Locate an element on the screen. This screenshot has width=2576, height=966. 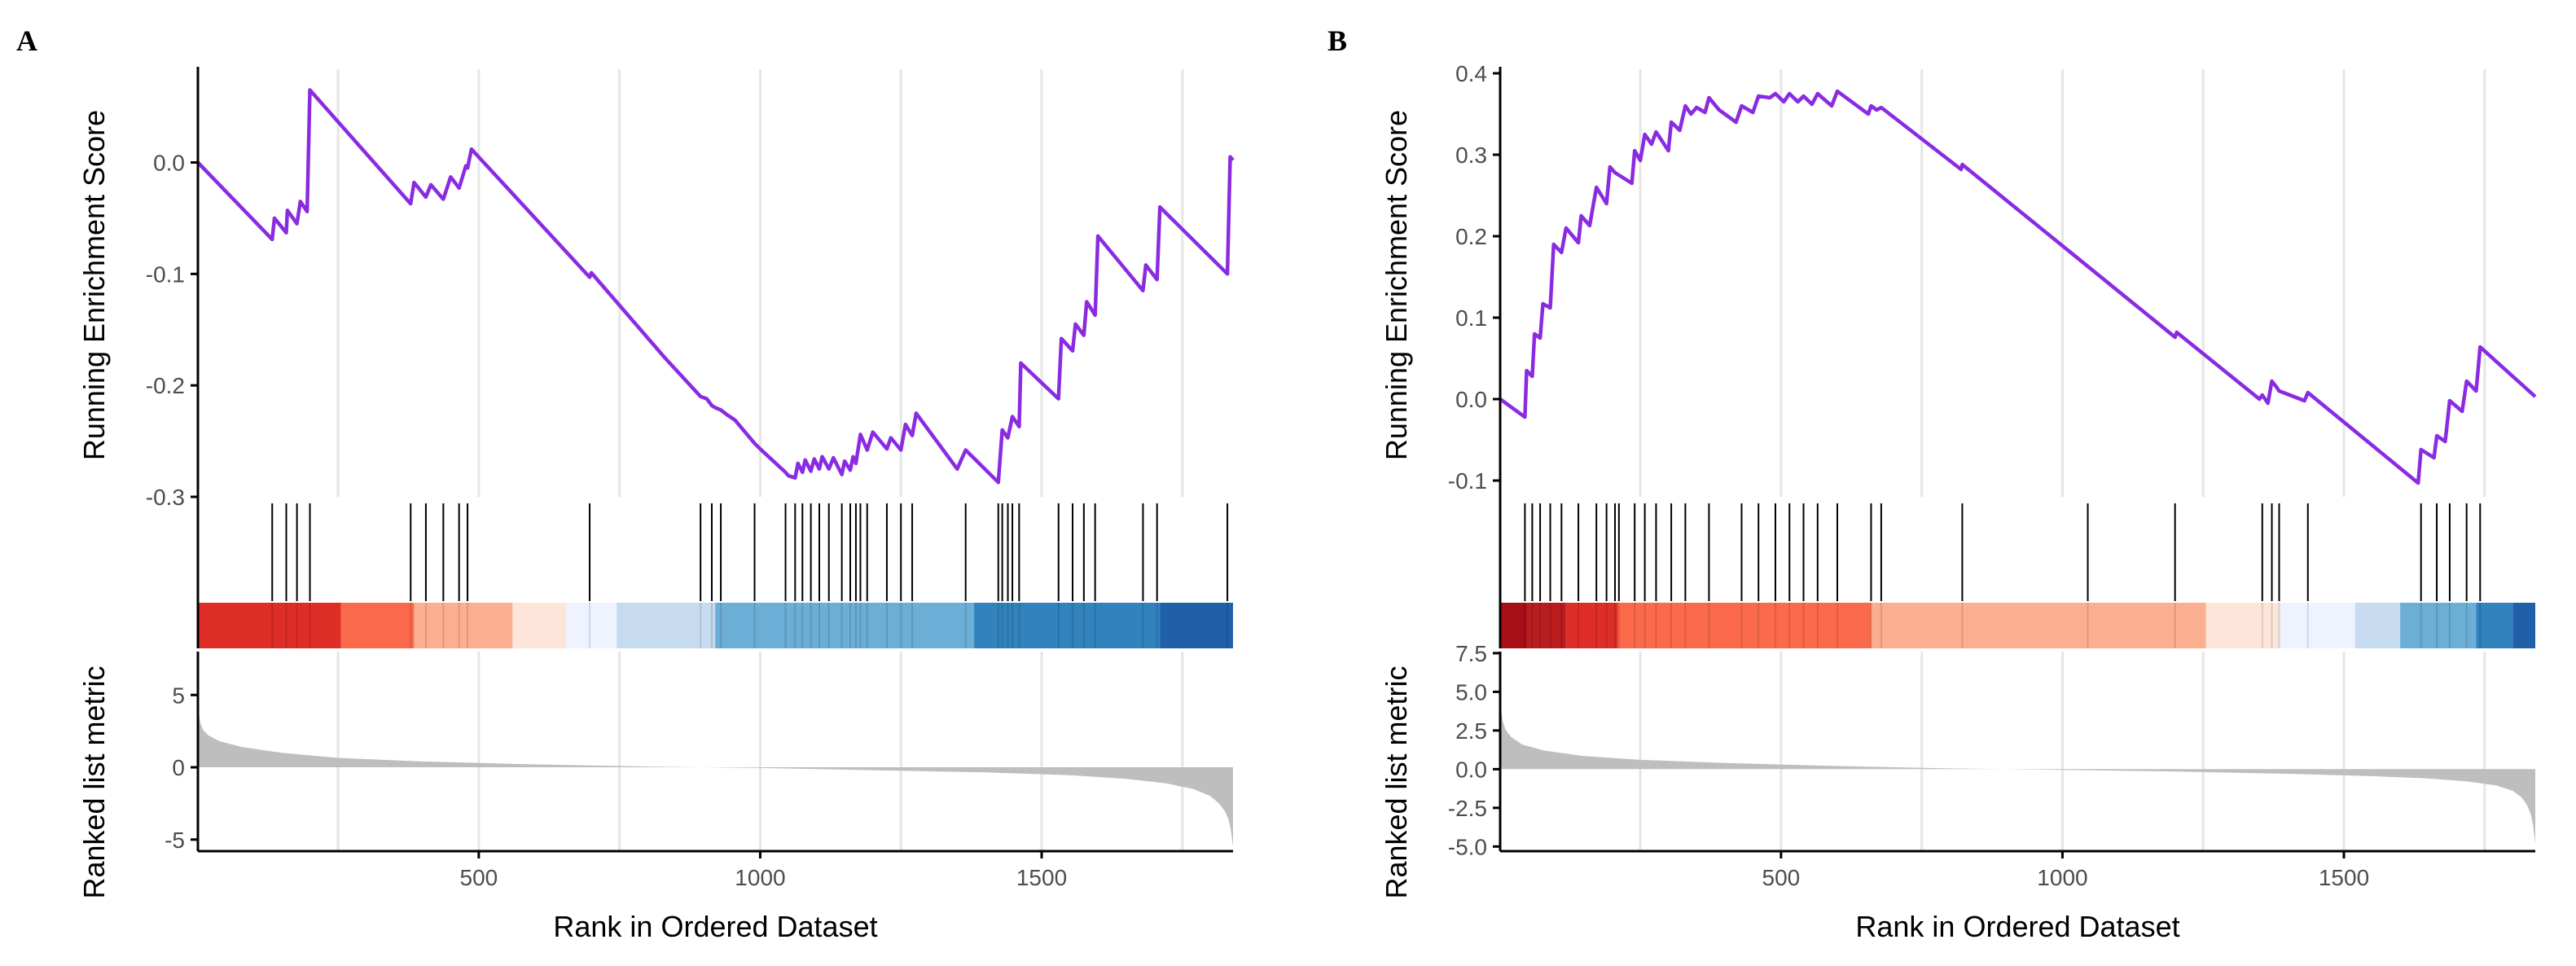
es-ytick-label: 0.1 is located at coordinates (1471, 318).